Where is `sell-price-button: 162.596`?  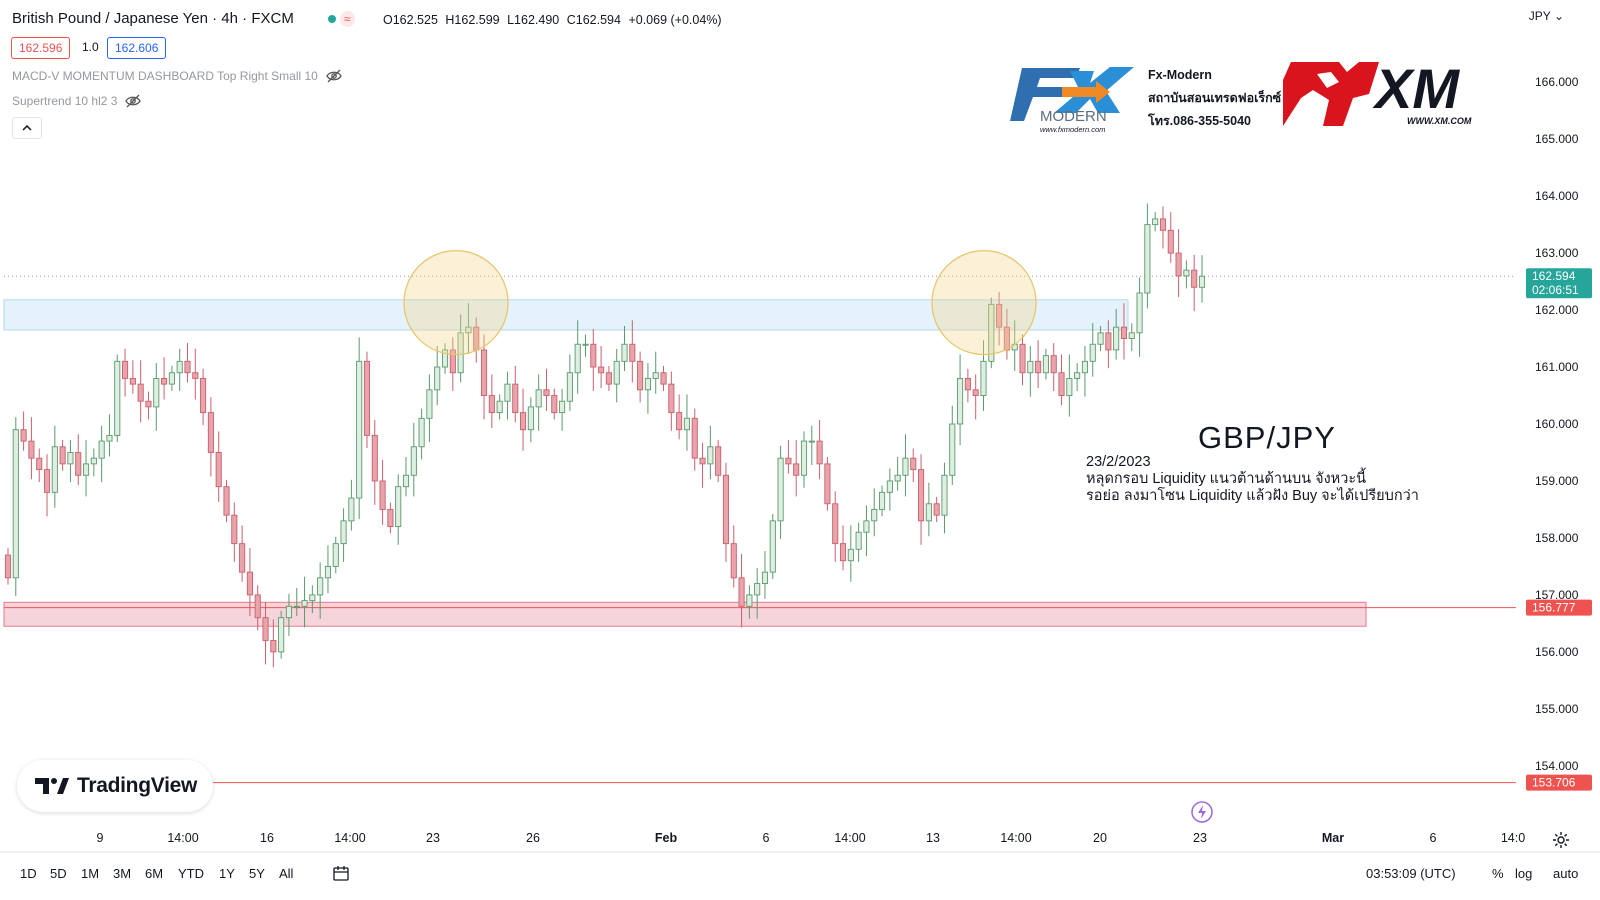
sell-price-button: 162.596 is located at coordinates (41, 48).